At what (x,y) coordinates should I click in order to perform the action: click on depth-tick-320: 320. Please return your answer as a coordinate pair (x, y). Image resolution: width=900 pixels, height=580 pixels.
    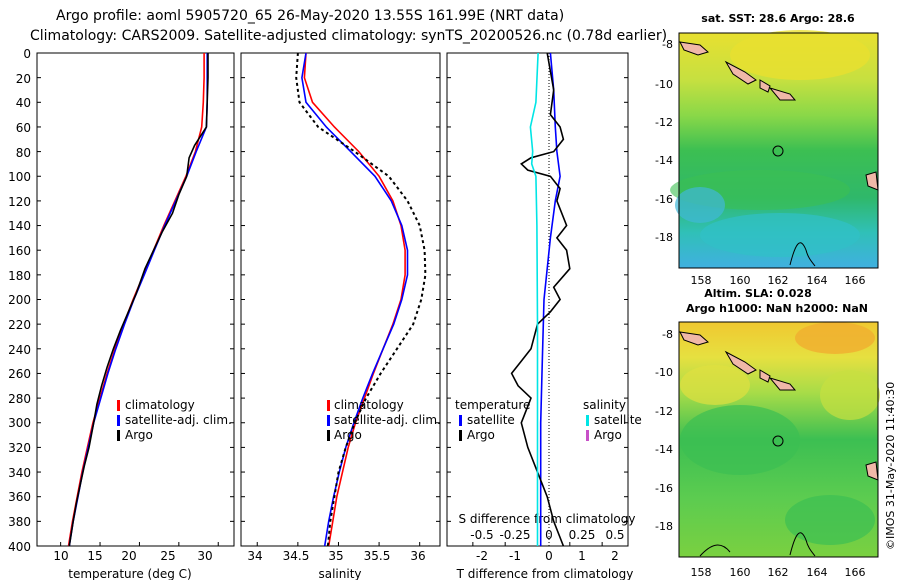
    Looking at the image, I should click on (19, 448).